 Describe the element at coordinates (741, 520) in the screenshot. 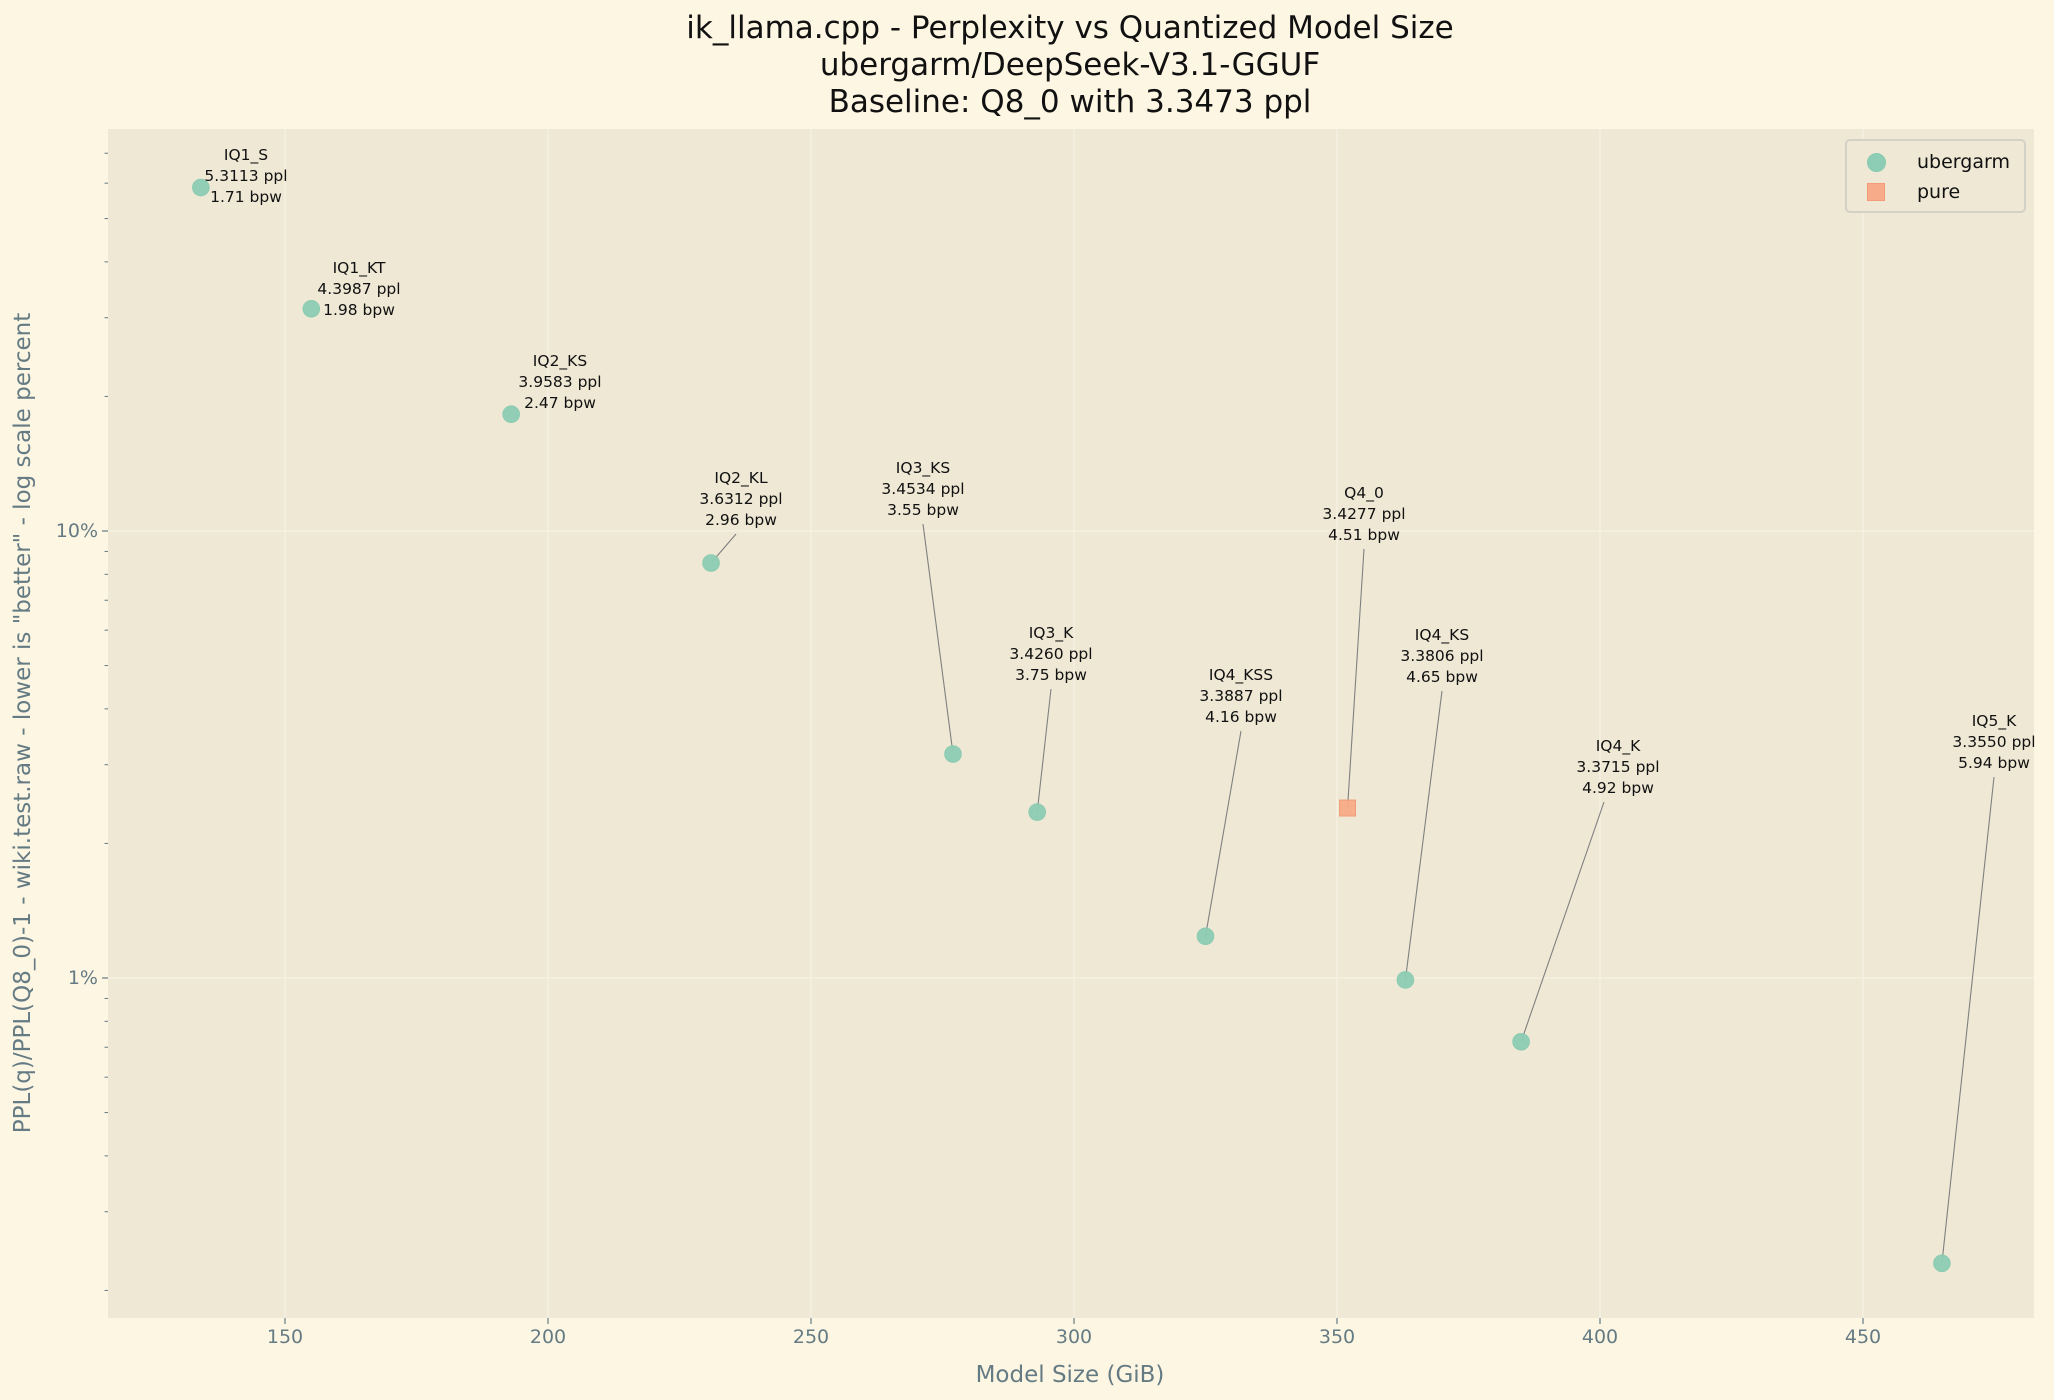

I see `annotation-bpw: 2.96 bpw` at that location.